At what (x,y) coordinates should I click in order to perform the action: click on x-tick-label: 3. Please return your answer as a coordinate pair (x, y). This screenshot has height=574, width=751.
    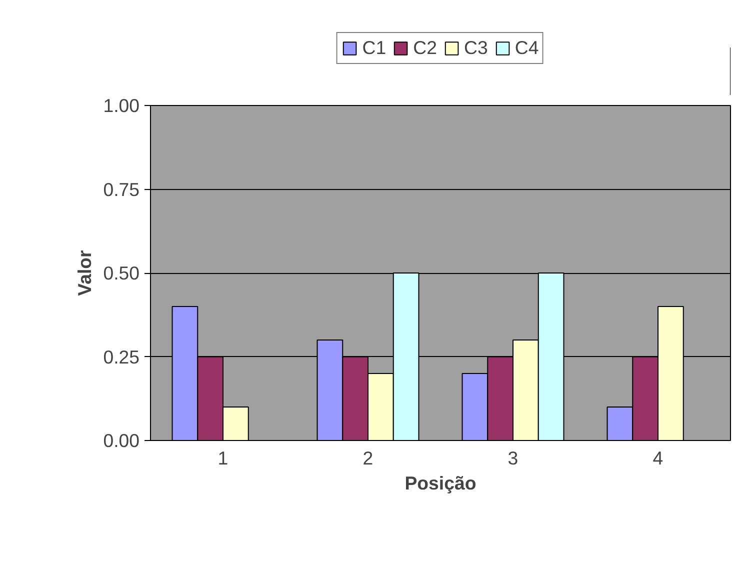
    Looking at the image, I should click on (513, 458).